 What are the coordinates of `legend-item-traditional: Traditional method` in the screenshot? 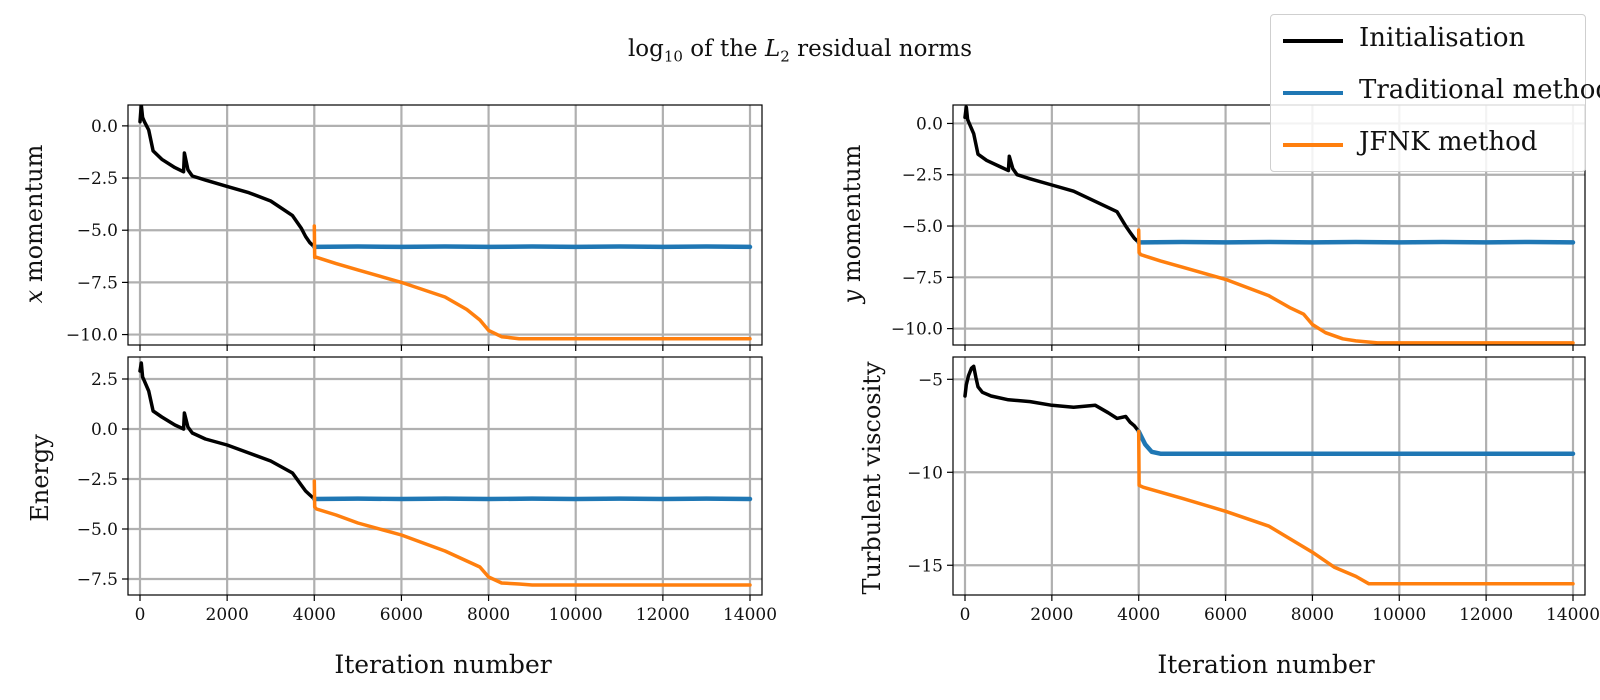 It's located at (1435, 93).